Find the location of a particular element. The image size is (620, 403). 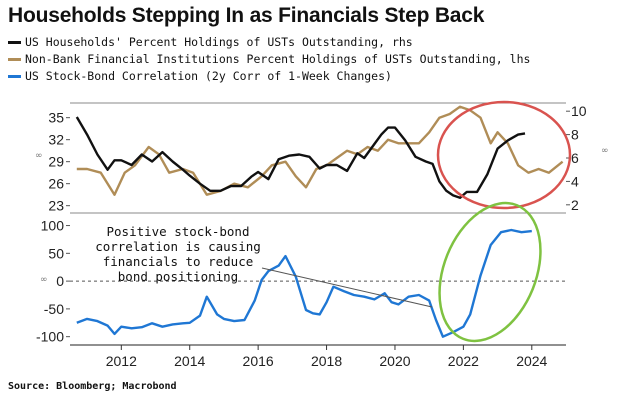

left-tick-label: 26 is located at coordinates (56, 184).